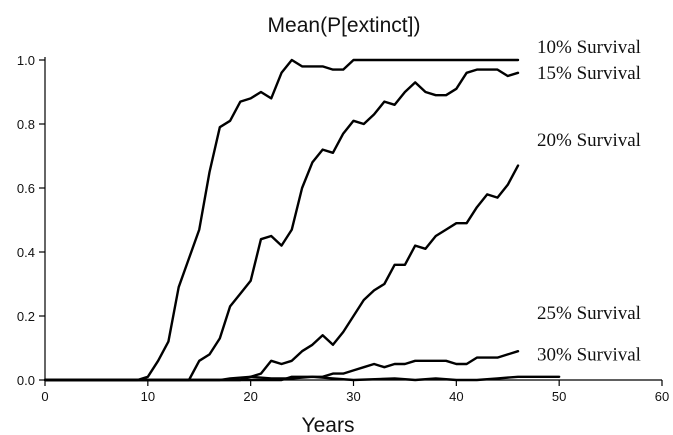 The image size is (673, 435). I want to click on chart-title: Mean(P[extinct]), so click(344, 25).